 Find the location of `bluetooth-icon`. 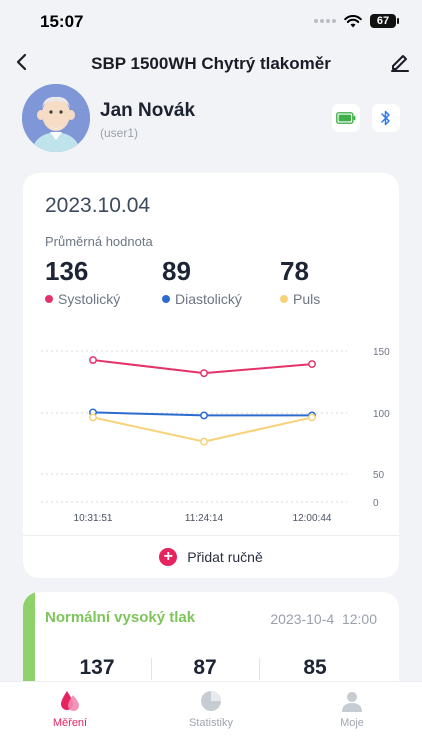

bluetooth-icon is located at coordinates (385, 118).